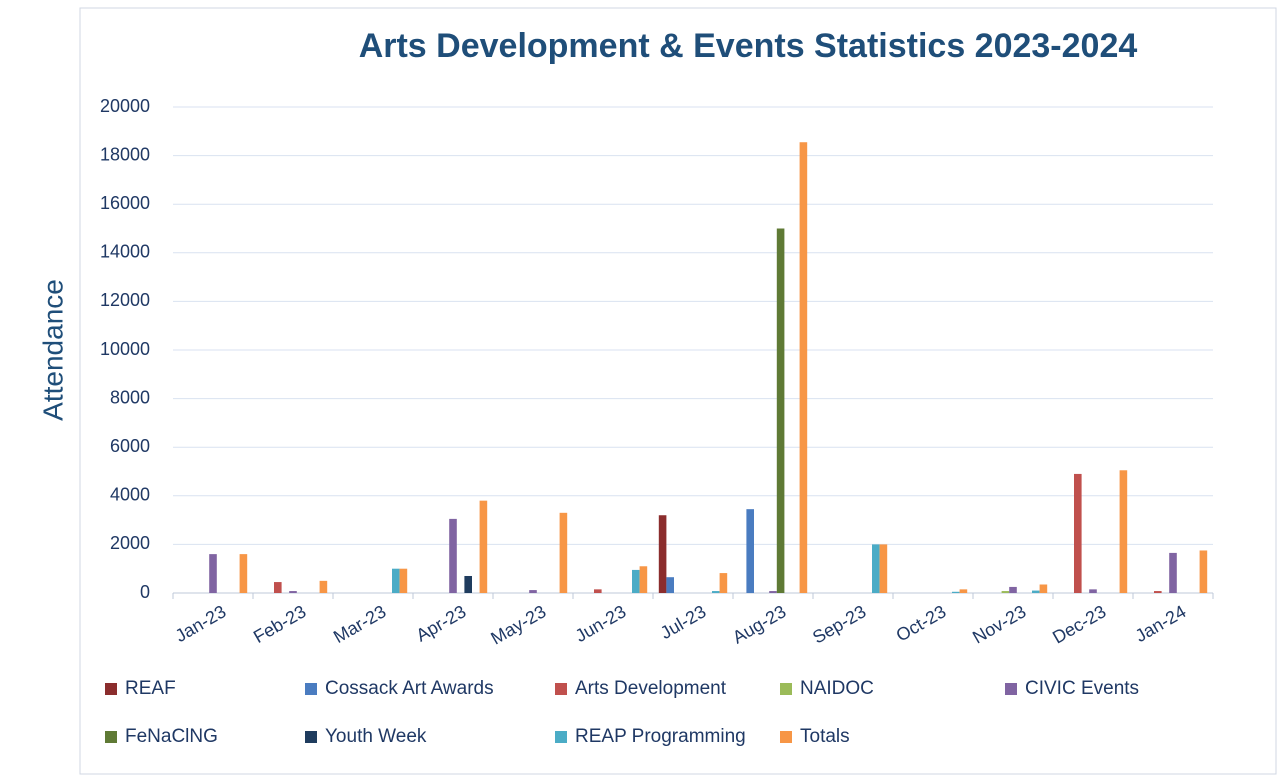 The height and width of the screenshot is (778, 1284). Describe the element at coordinates (171, 736) in the screenshot. I see `legend-label: FeNaClNG` at that location.